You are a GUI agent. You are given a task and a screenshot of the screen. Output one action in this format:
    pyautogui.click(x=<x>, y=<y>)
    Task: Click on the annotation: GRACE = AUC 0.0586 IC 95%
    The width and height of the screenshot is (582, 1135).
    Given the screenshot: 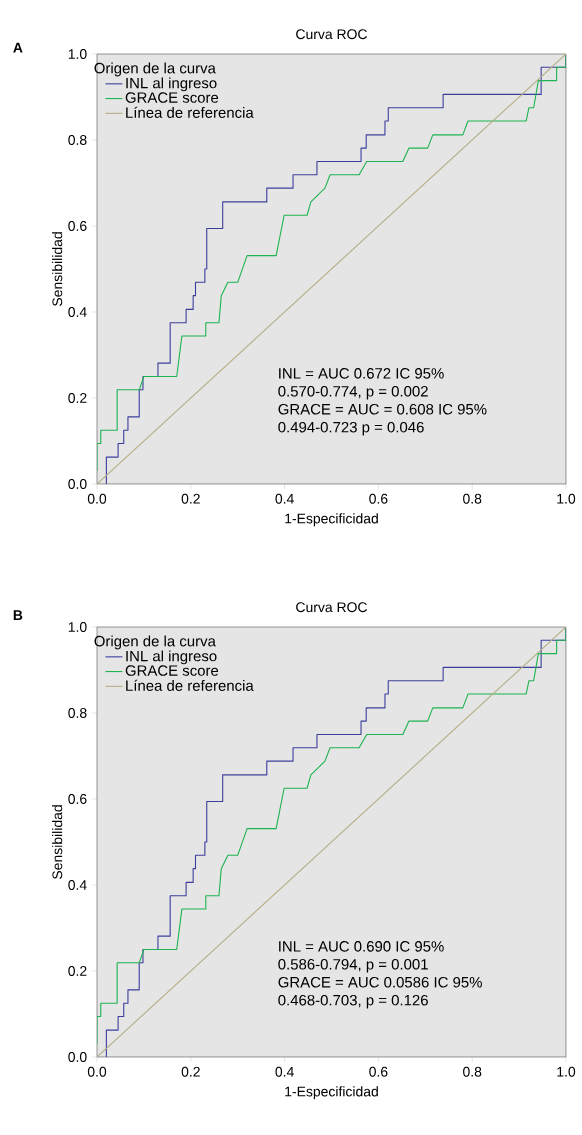 What is the action you would take?
    pyautogui.click(x=380, y=982)
    